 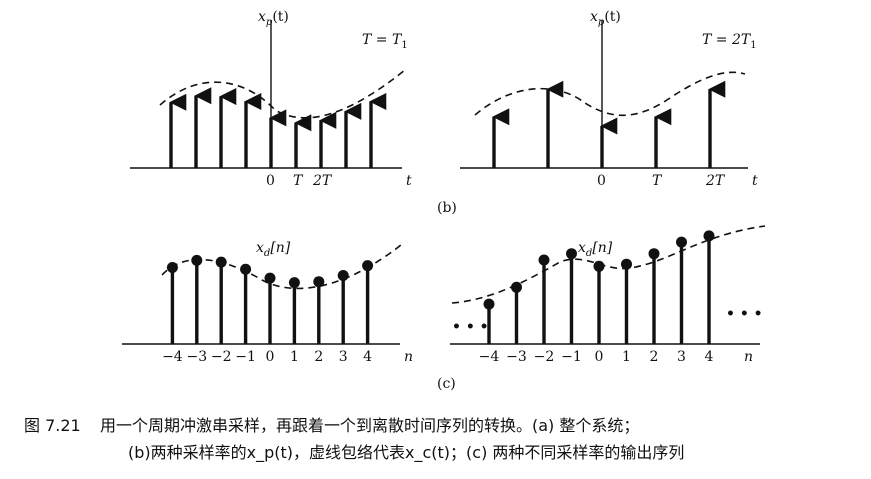 I want to click on figure-number: 图 7.21, so click(x=52, y=425).